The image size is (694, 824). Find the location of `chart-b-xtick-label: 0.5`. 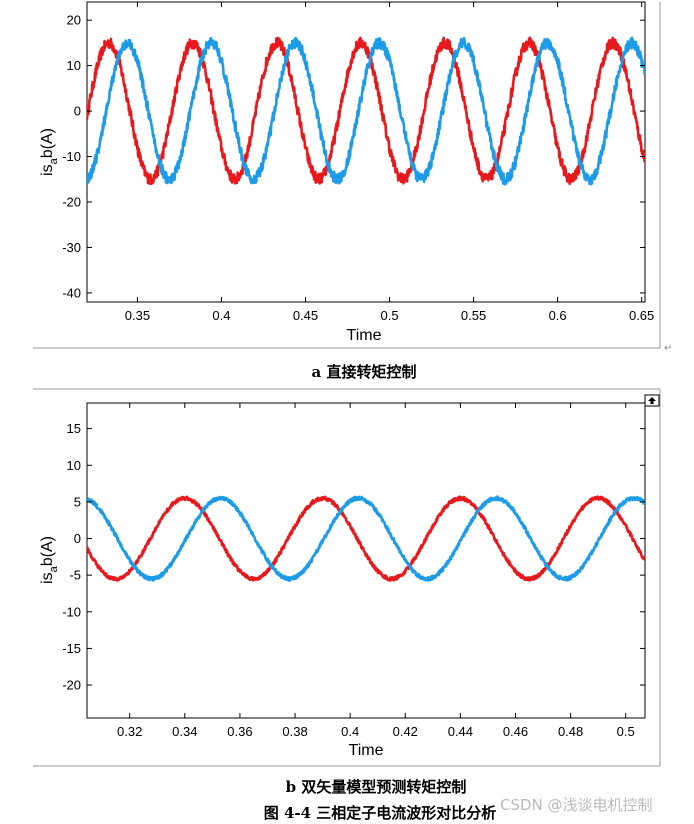

chart-b-xtick-label: 0.5 is located at coordinates (626, 731).